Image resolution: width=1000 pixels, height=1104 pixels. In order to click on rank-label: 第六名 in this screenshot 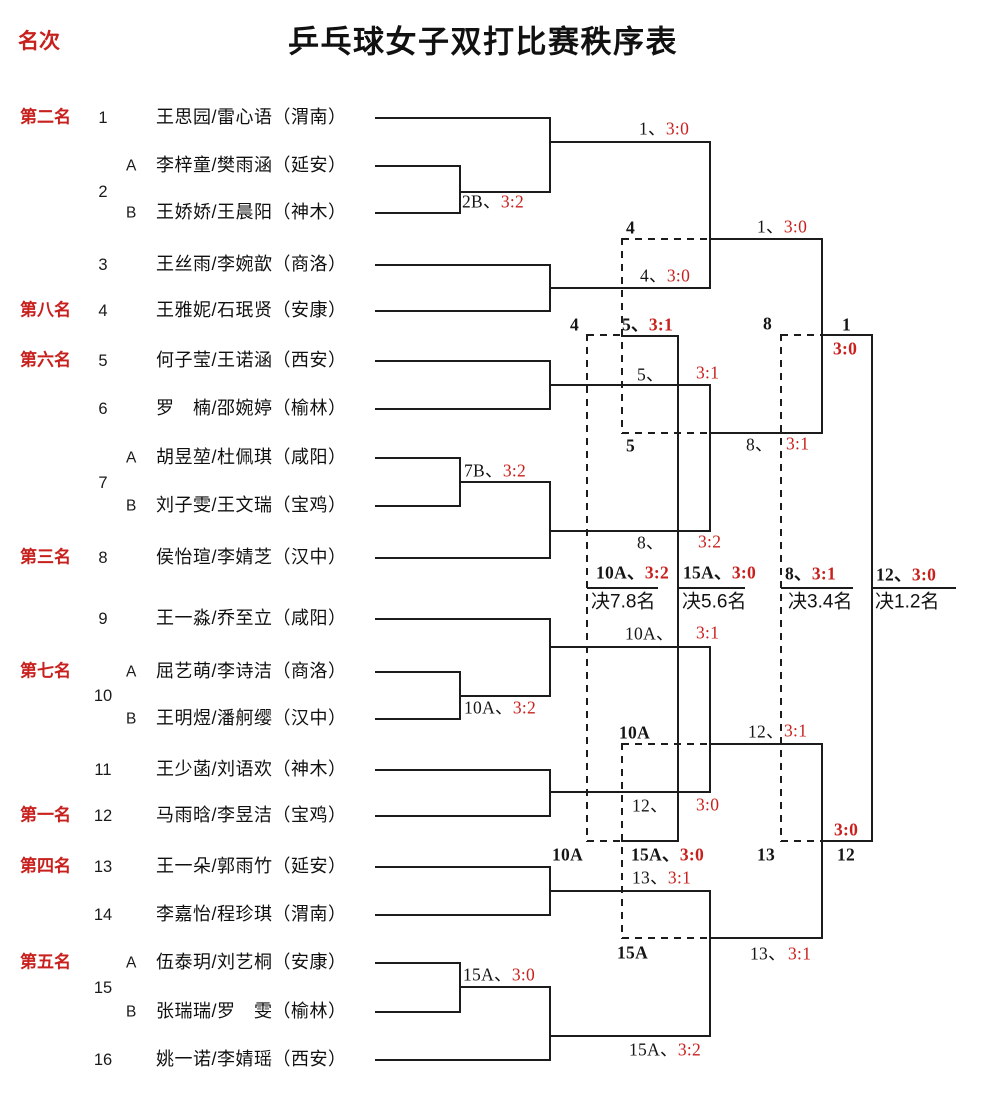, I will do `click(45, 361)`.